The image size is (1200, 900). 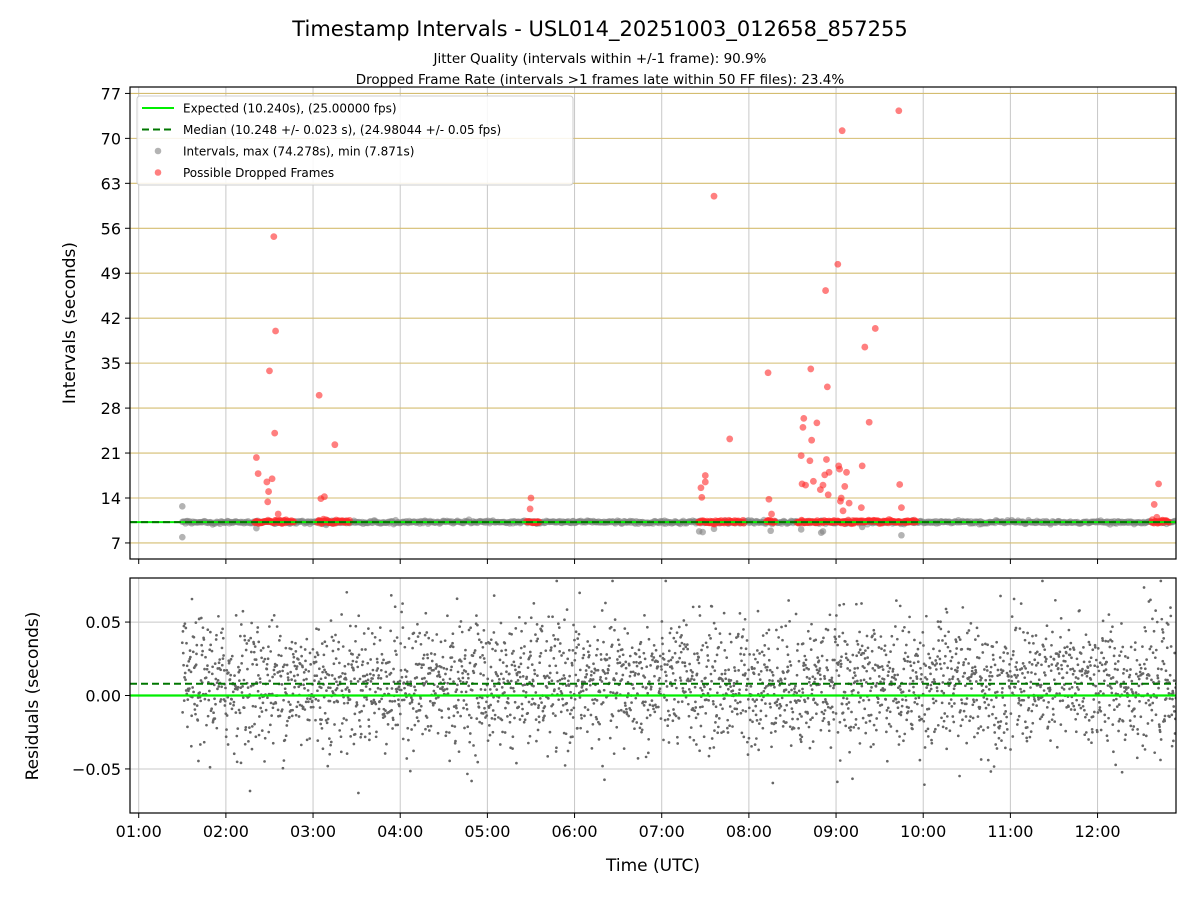 I want to click on legend-entry-3: Possible Dropped Frames, so click(x=258, y=173).